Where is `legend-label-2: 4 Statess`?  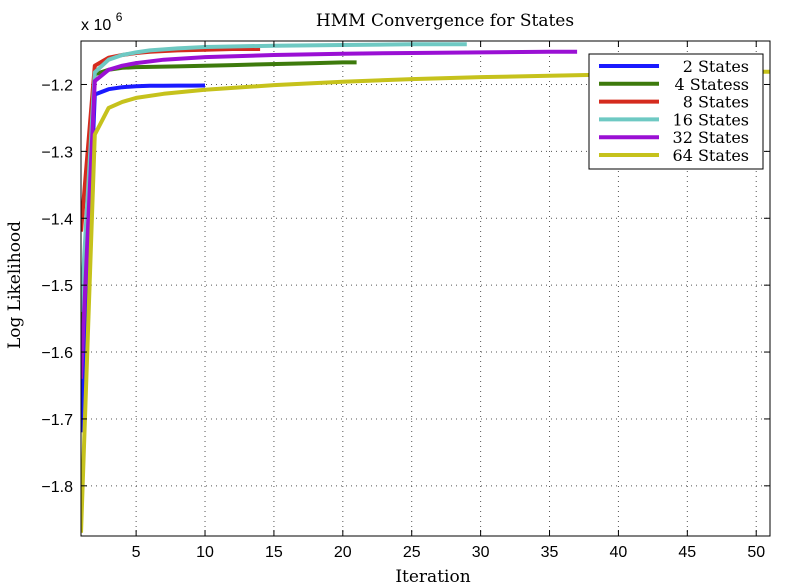
legend-label-2: 4 Statess is located at coordinates (711, 84).